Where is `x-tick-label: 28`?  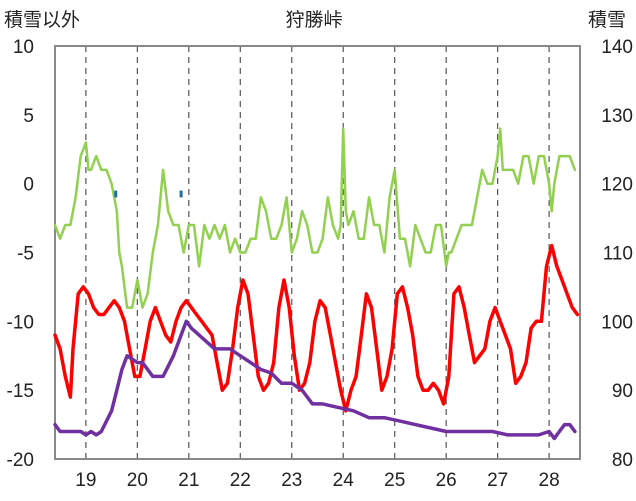
x-tick-label: 28 is located at coordinates (549, 480).